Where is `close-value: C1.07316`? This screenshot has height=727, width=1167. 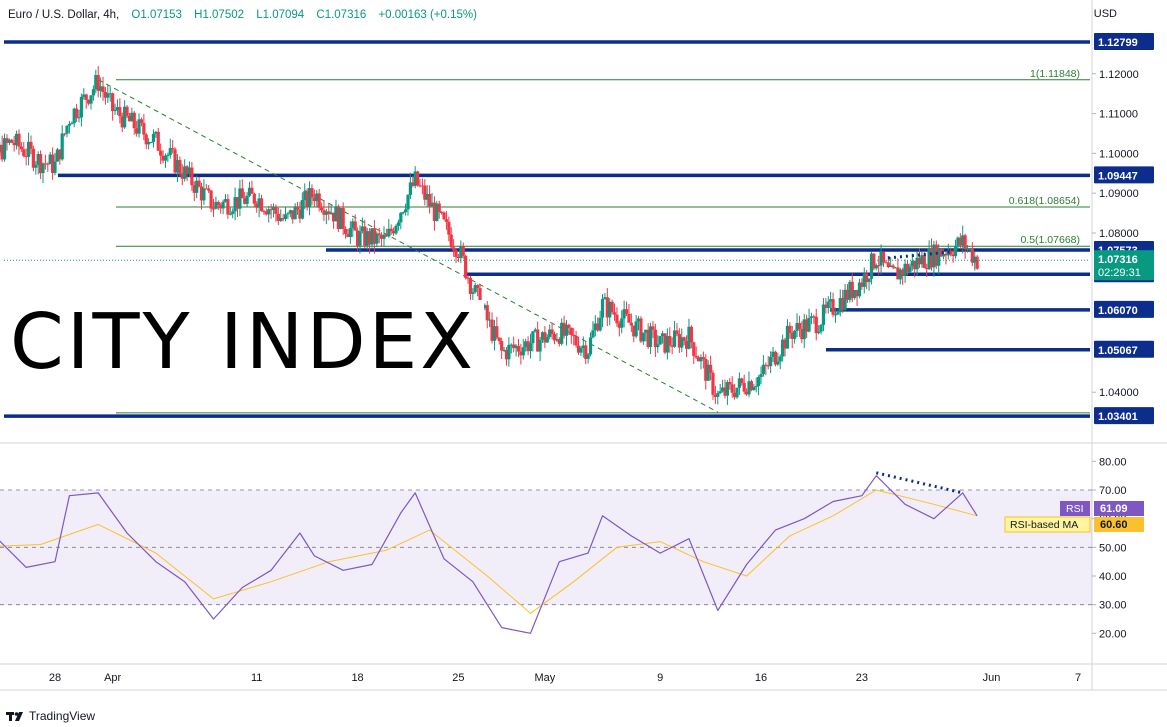 close-value: C1.07316 is located at coordinates (341, 15).